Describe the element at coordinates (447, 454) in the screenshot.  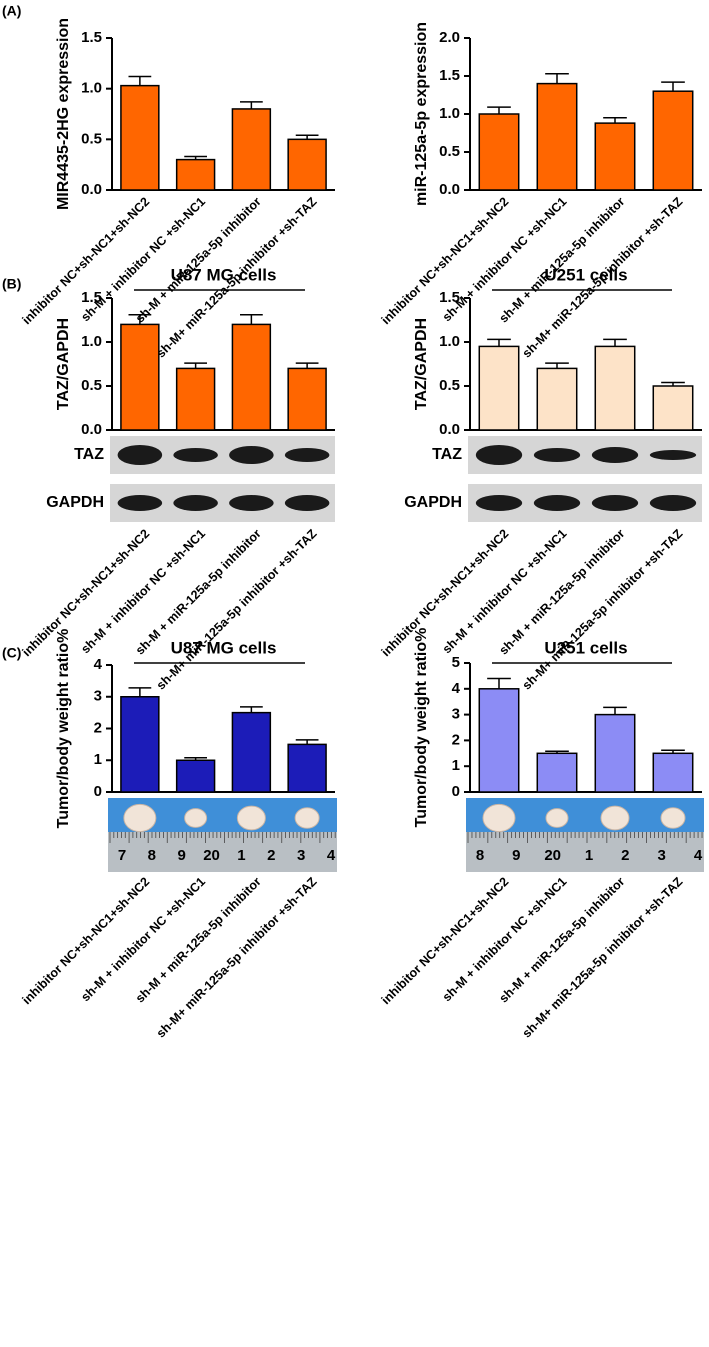
I see `blot-label: TAZ` at that location.